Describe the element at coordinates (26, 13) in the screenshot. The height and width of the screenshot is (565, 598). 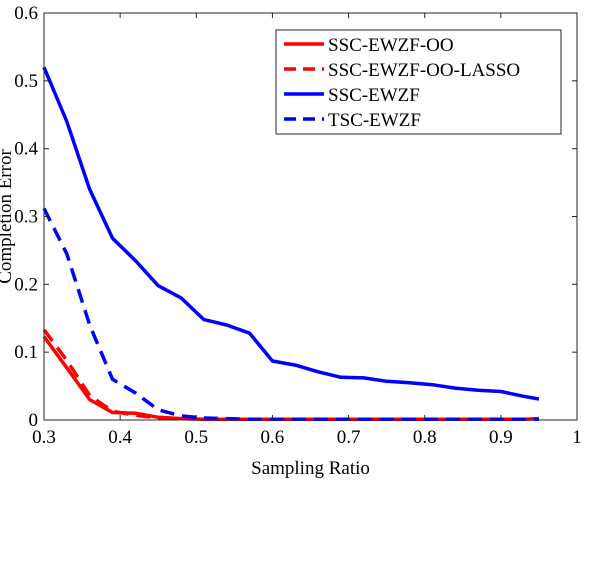
I see `y-tick-label: 0.6` at that location.